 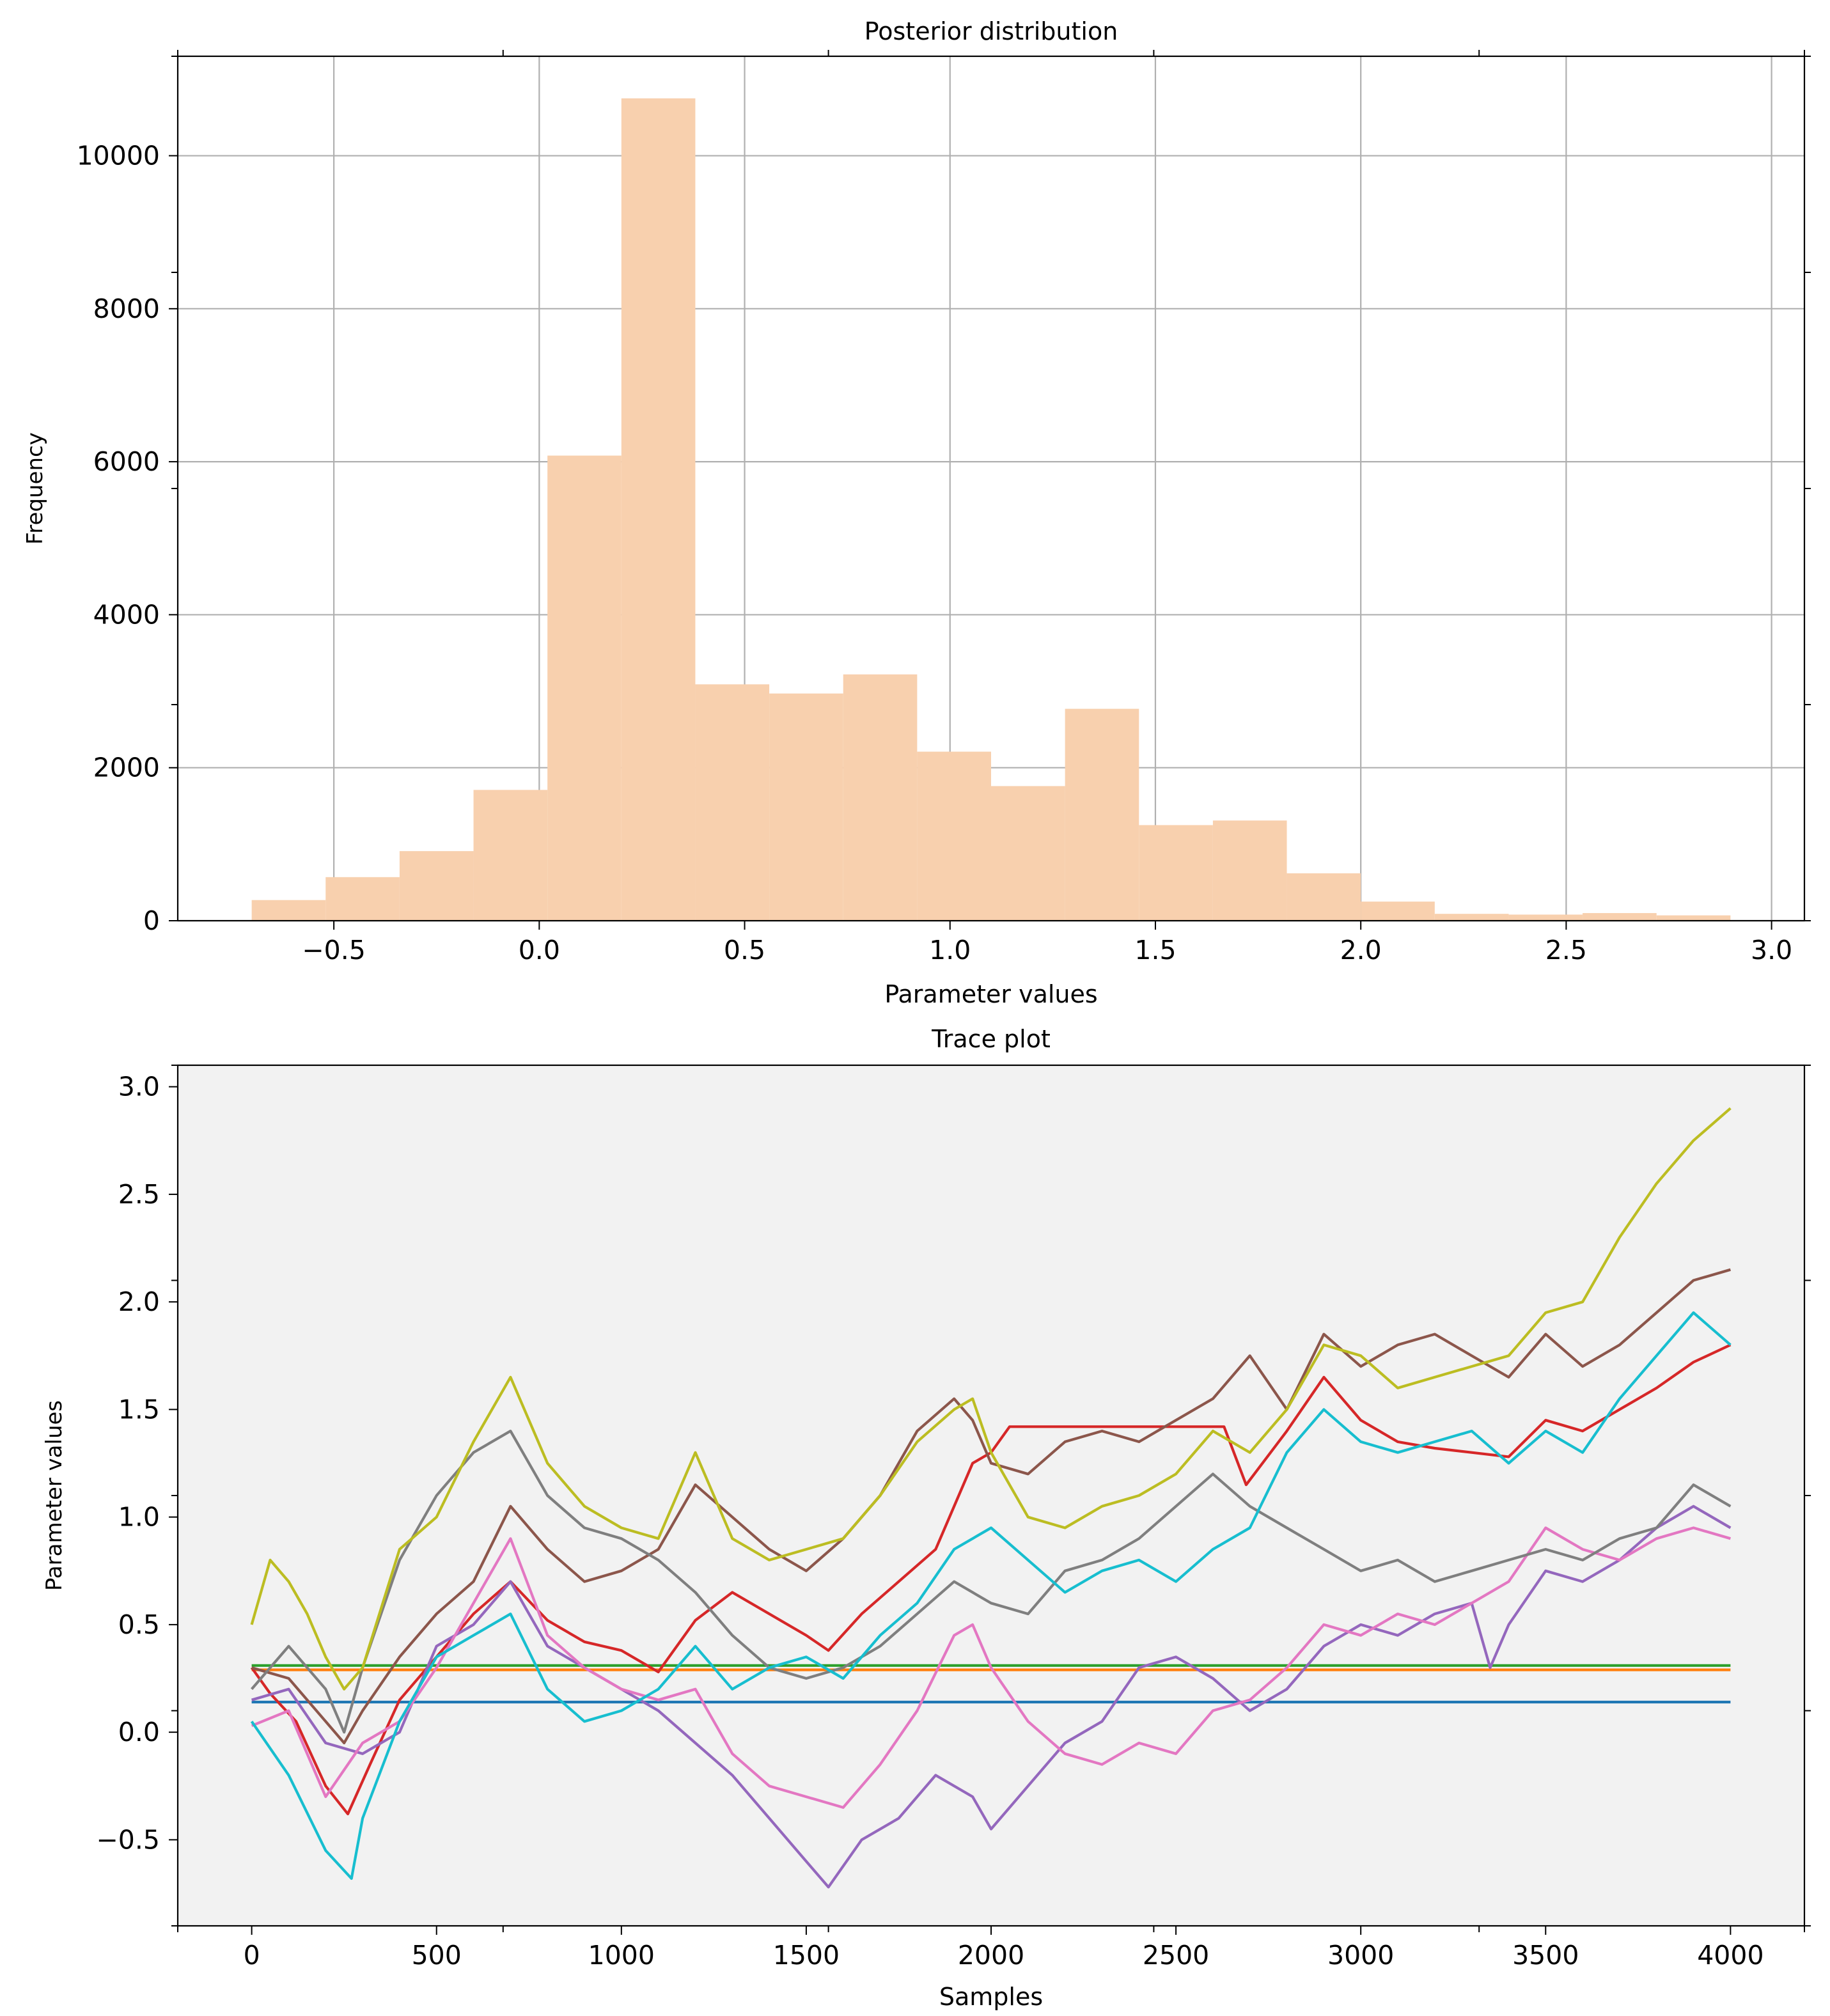 I want to click on histogram-x-tick-label: 3.0, so click(x=1772, y=950).